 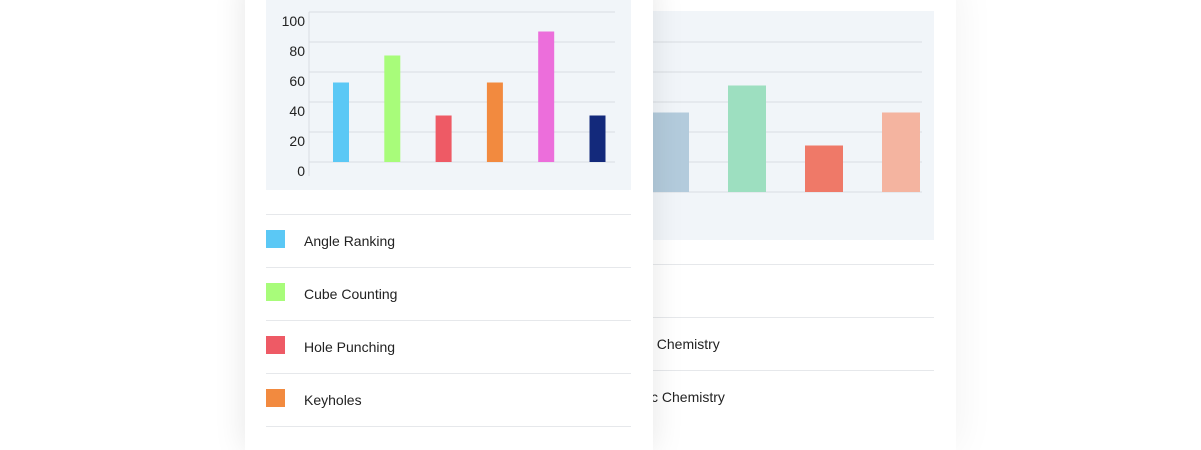 What do you see at coordinates (350, 347) in the screenshot?
I see `legend-label: Hole Punching` at bounding box center [350, 347].